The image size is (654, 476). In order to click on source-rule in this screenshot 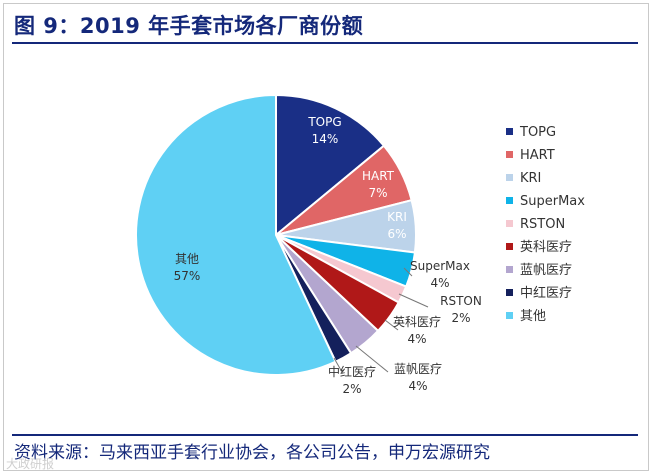, I will do `click(325, 435)`.